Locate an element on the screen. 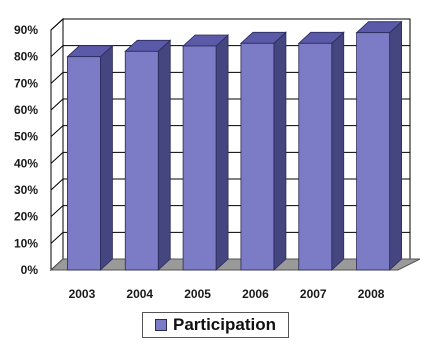  y-tick-label: 80% is located at coordinates (26, 57).